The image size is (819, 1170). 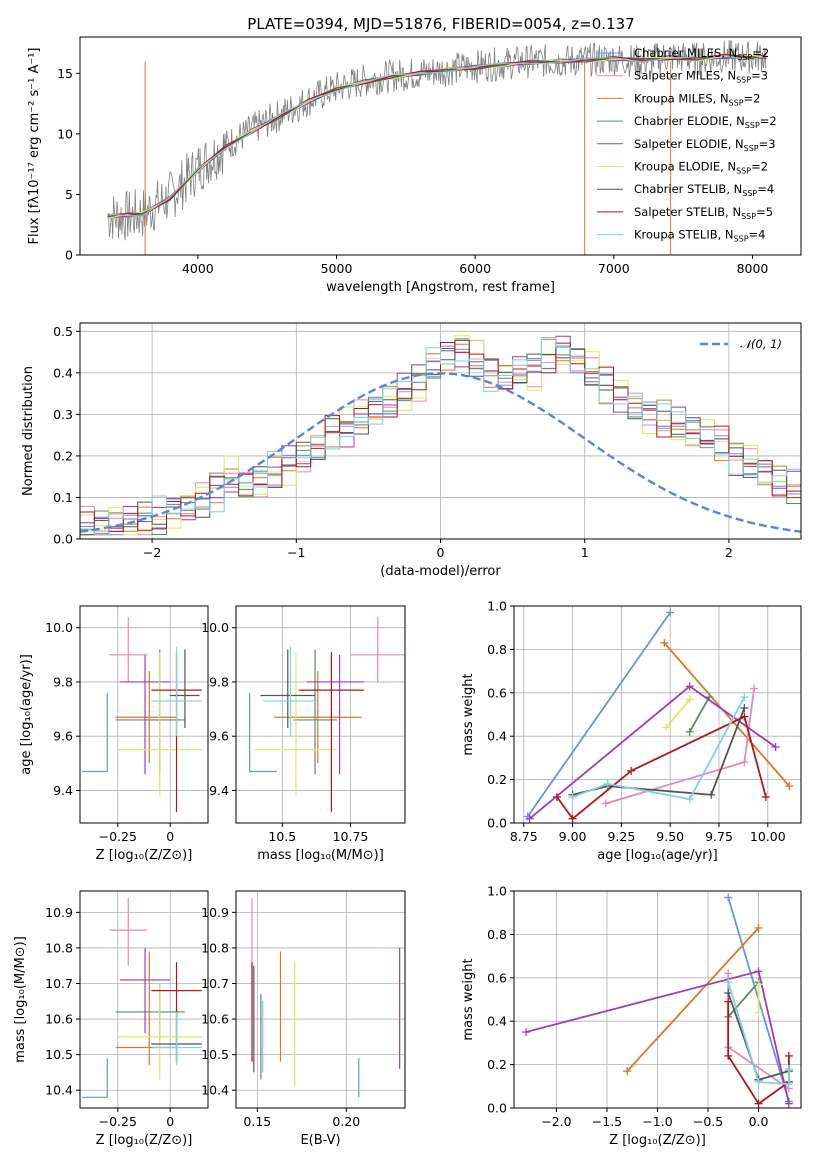 I want to click on x-tick-label: 10.75, so click(x=351, y=836).